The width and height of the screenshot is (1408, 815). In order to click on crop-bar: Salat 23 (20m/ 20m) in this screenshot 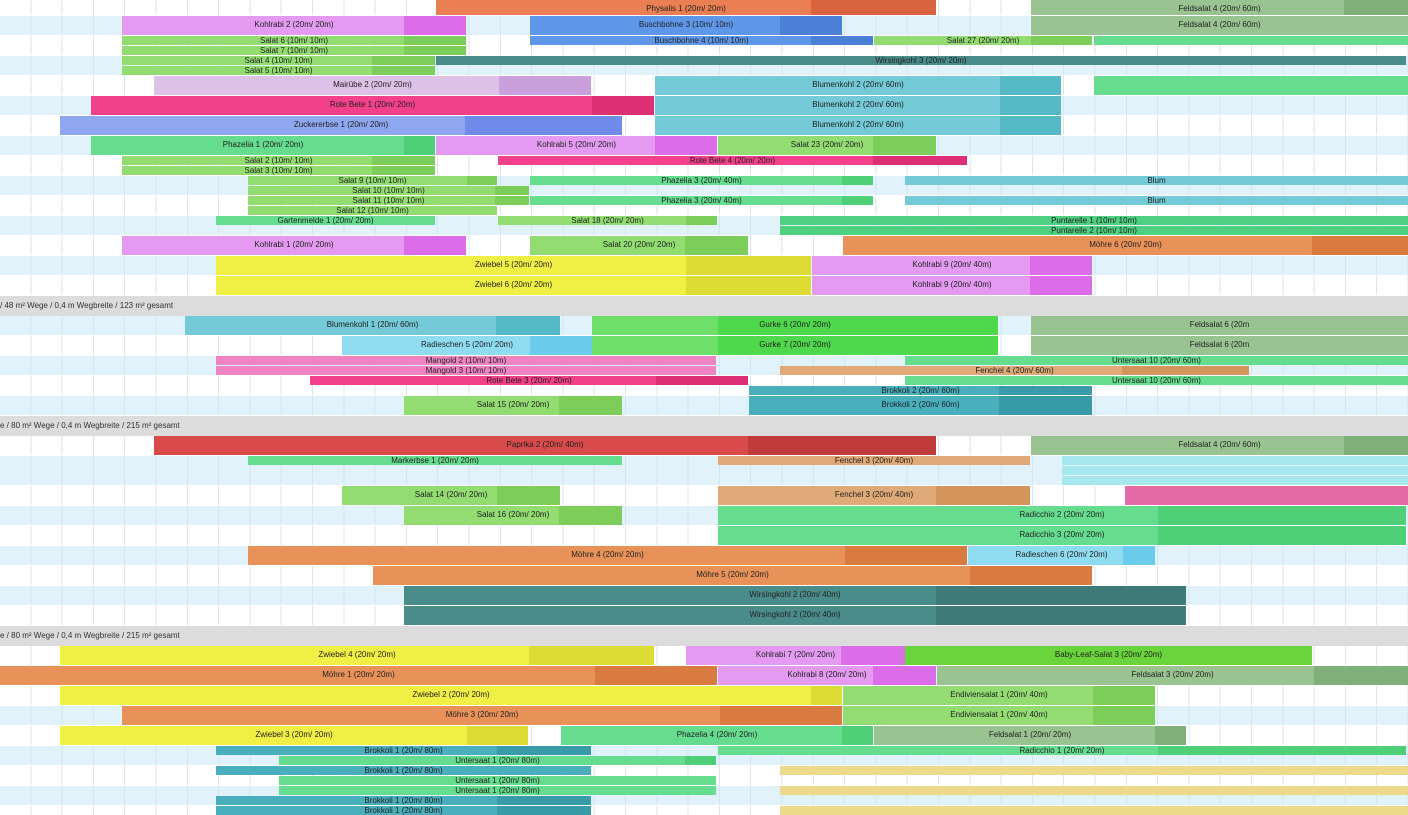, I will do `click(827, 145)`.